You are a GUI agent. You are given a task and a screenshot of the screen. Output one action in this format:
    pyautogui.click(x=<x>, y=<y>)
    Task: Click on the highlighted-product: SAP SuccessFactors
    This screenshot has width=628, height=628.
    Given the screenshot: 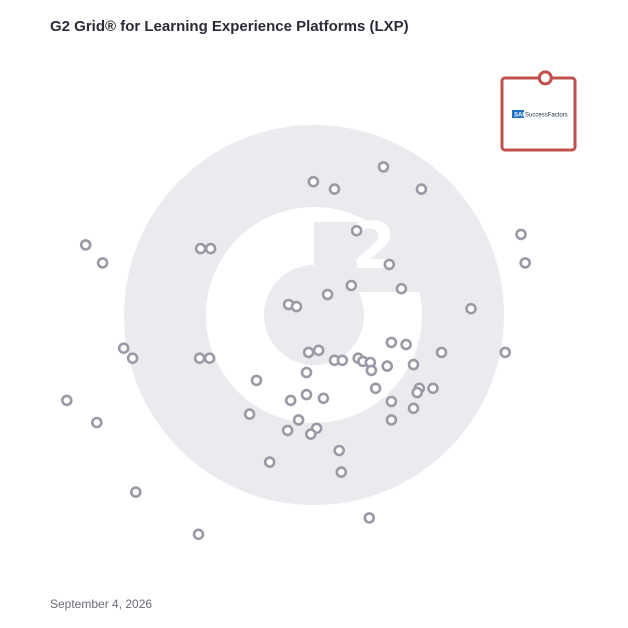 What is the action you would take?
    pyautogui.click(x=538, y=111)
    